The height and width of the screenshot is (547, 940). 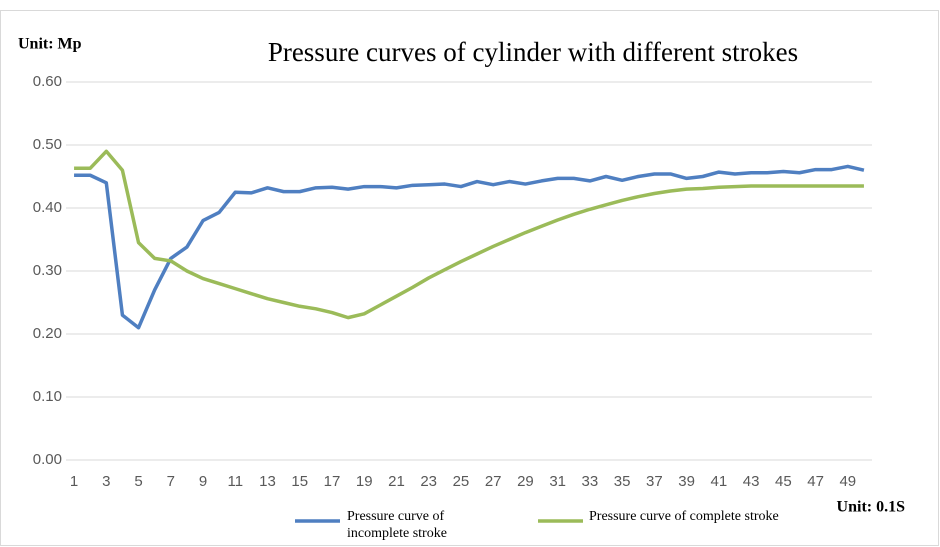 What do you see at coordinates (364, 481) in the screenshot?
I see `x-tick-label: 19` at bounding box center [364, 481].